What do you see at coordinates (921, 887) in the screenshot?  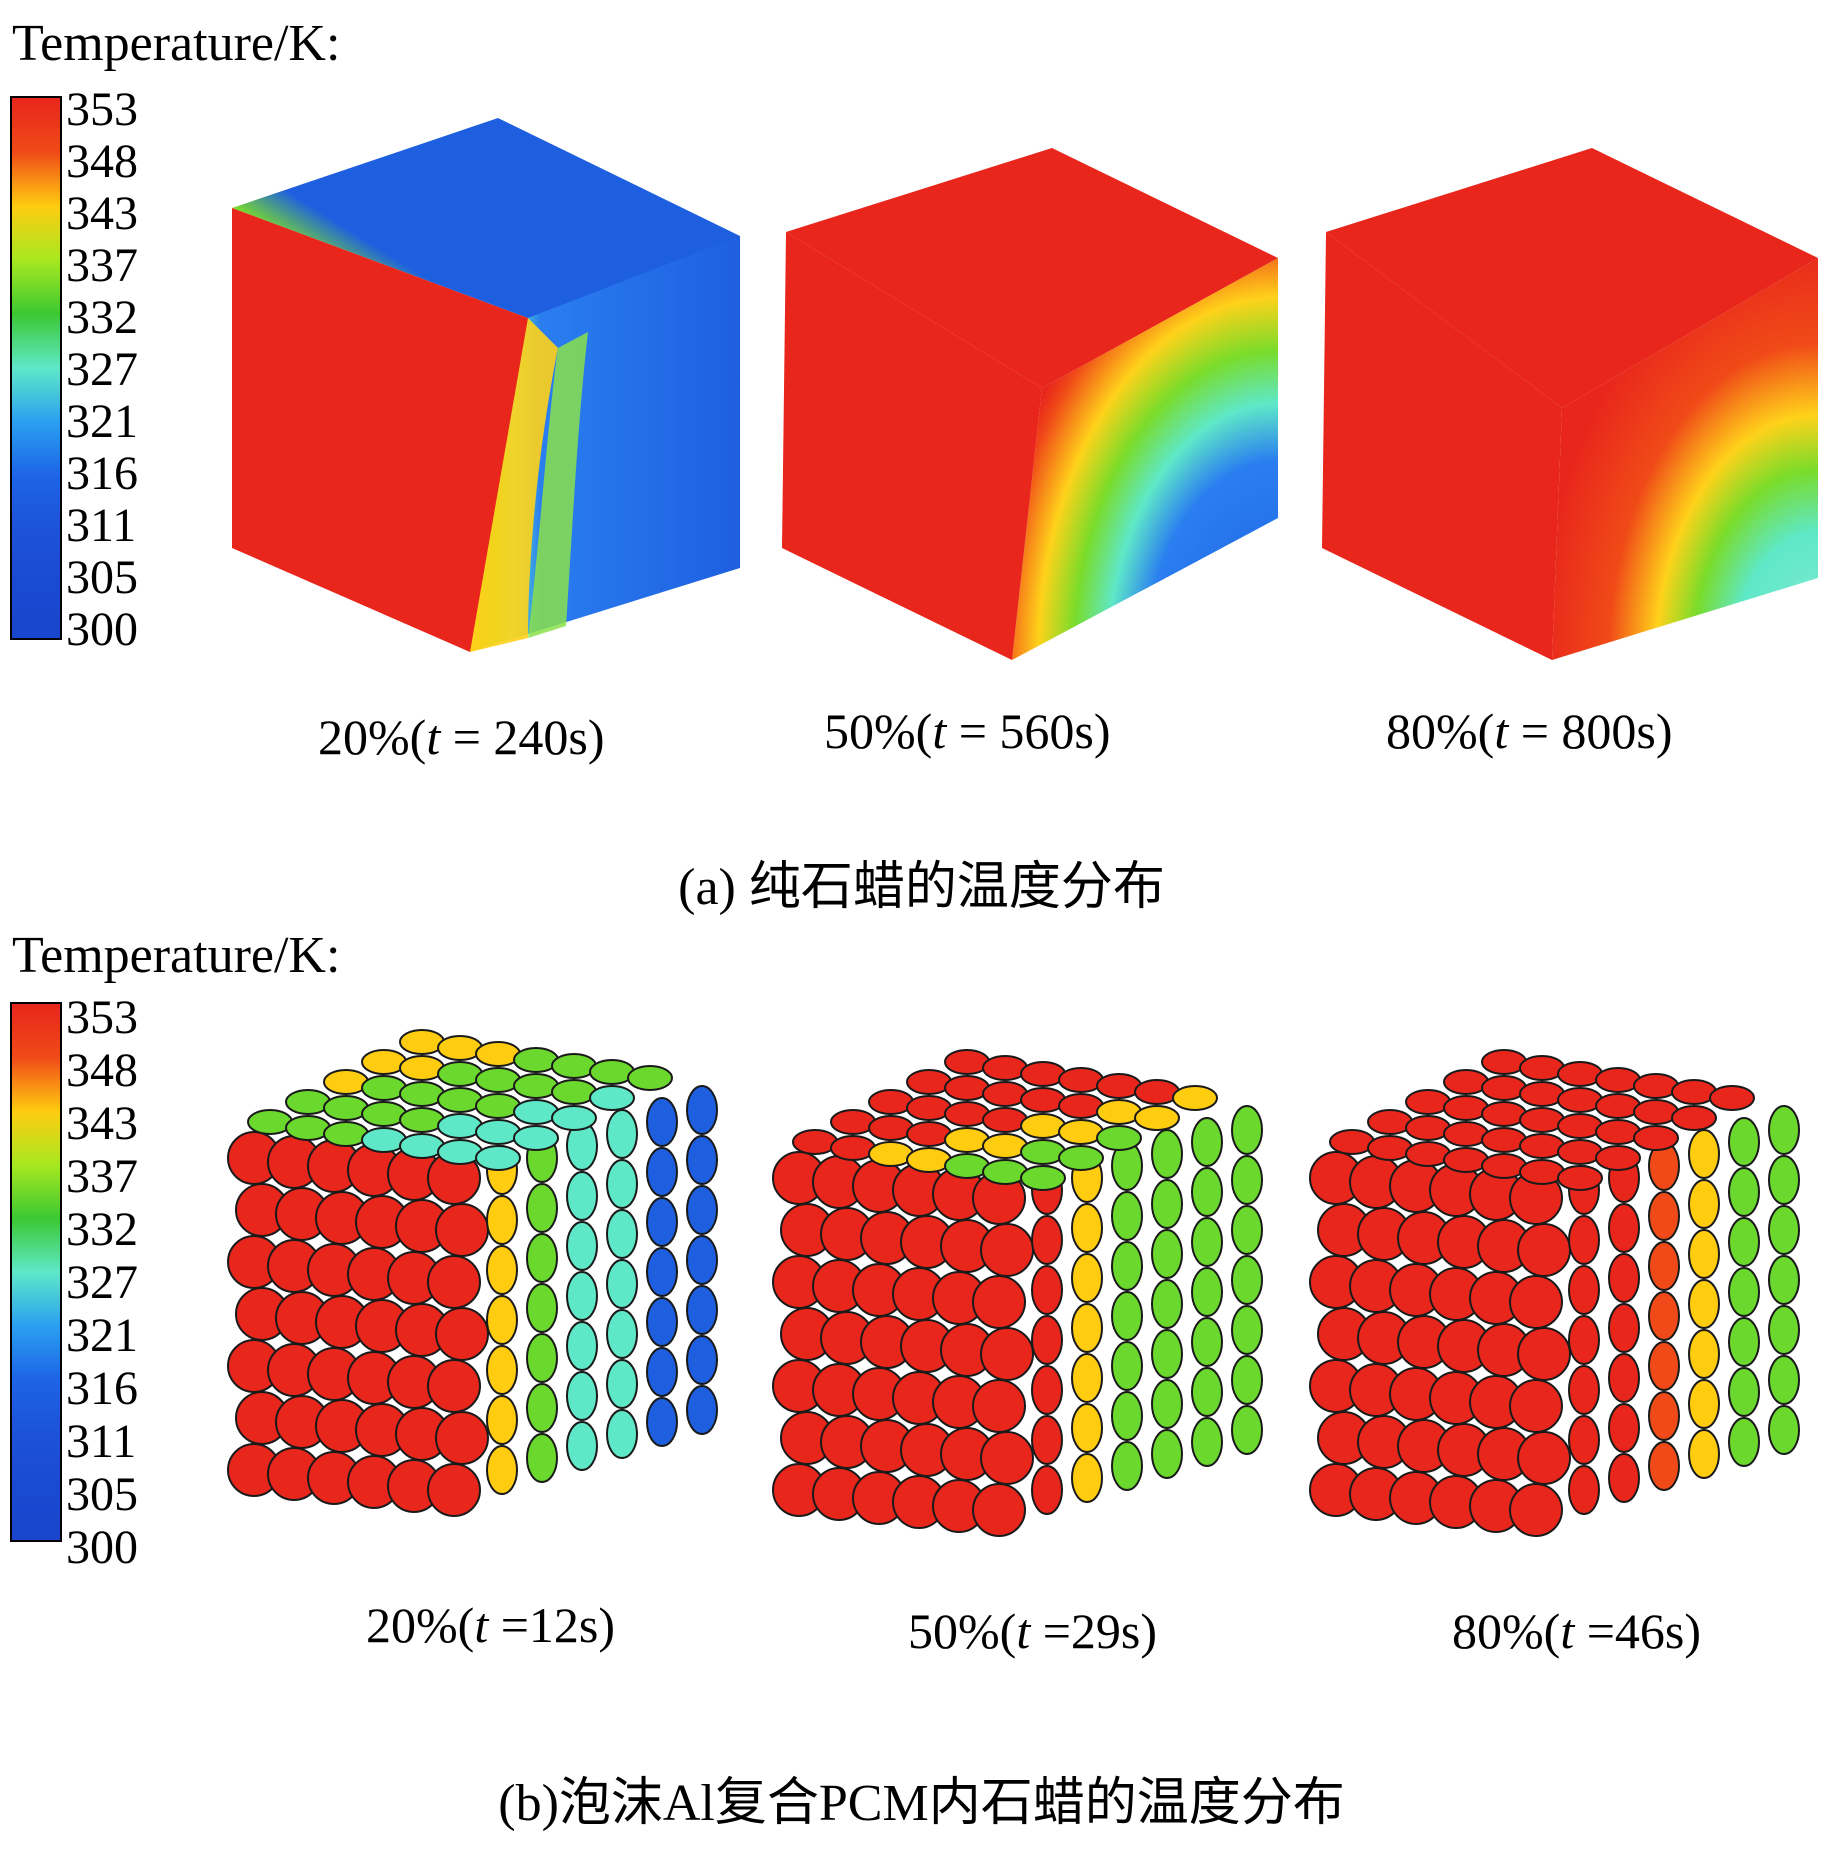 I see `caption-a: (a) 纯石蜡的温度分布` at bounding box center [921, 887].